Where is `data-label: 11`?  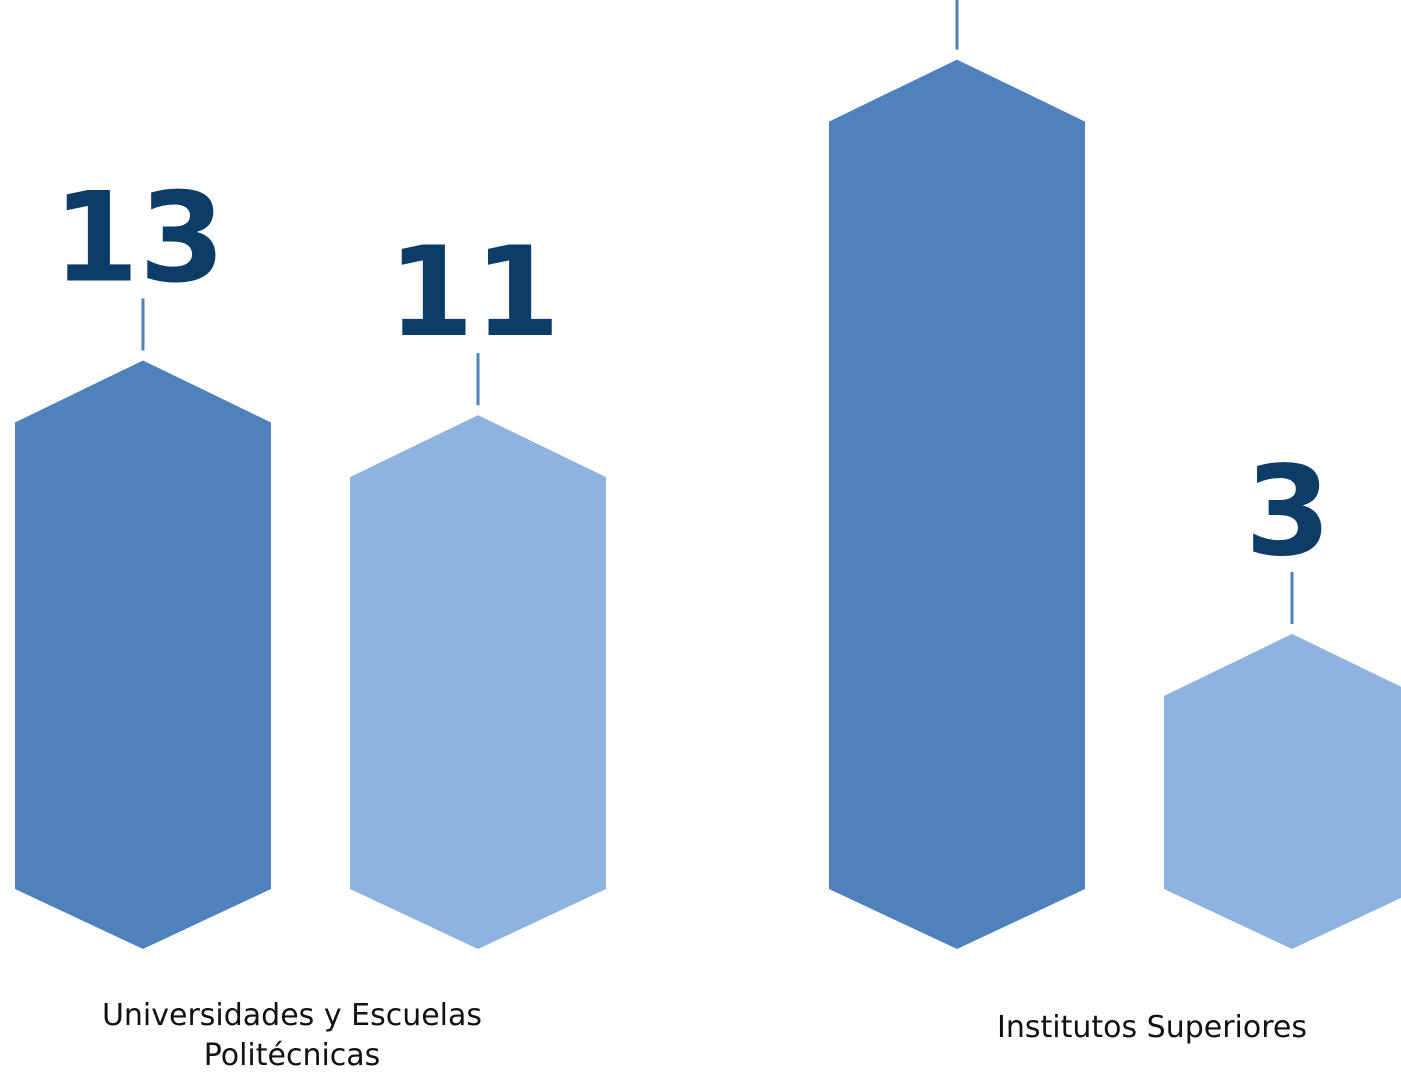
data-label: 11 is located at coordinates (474, 293).